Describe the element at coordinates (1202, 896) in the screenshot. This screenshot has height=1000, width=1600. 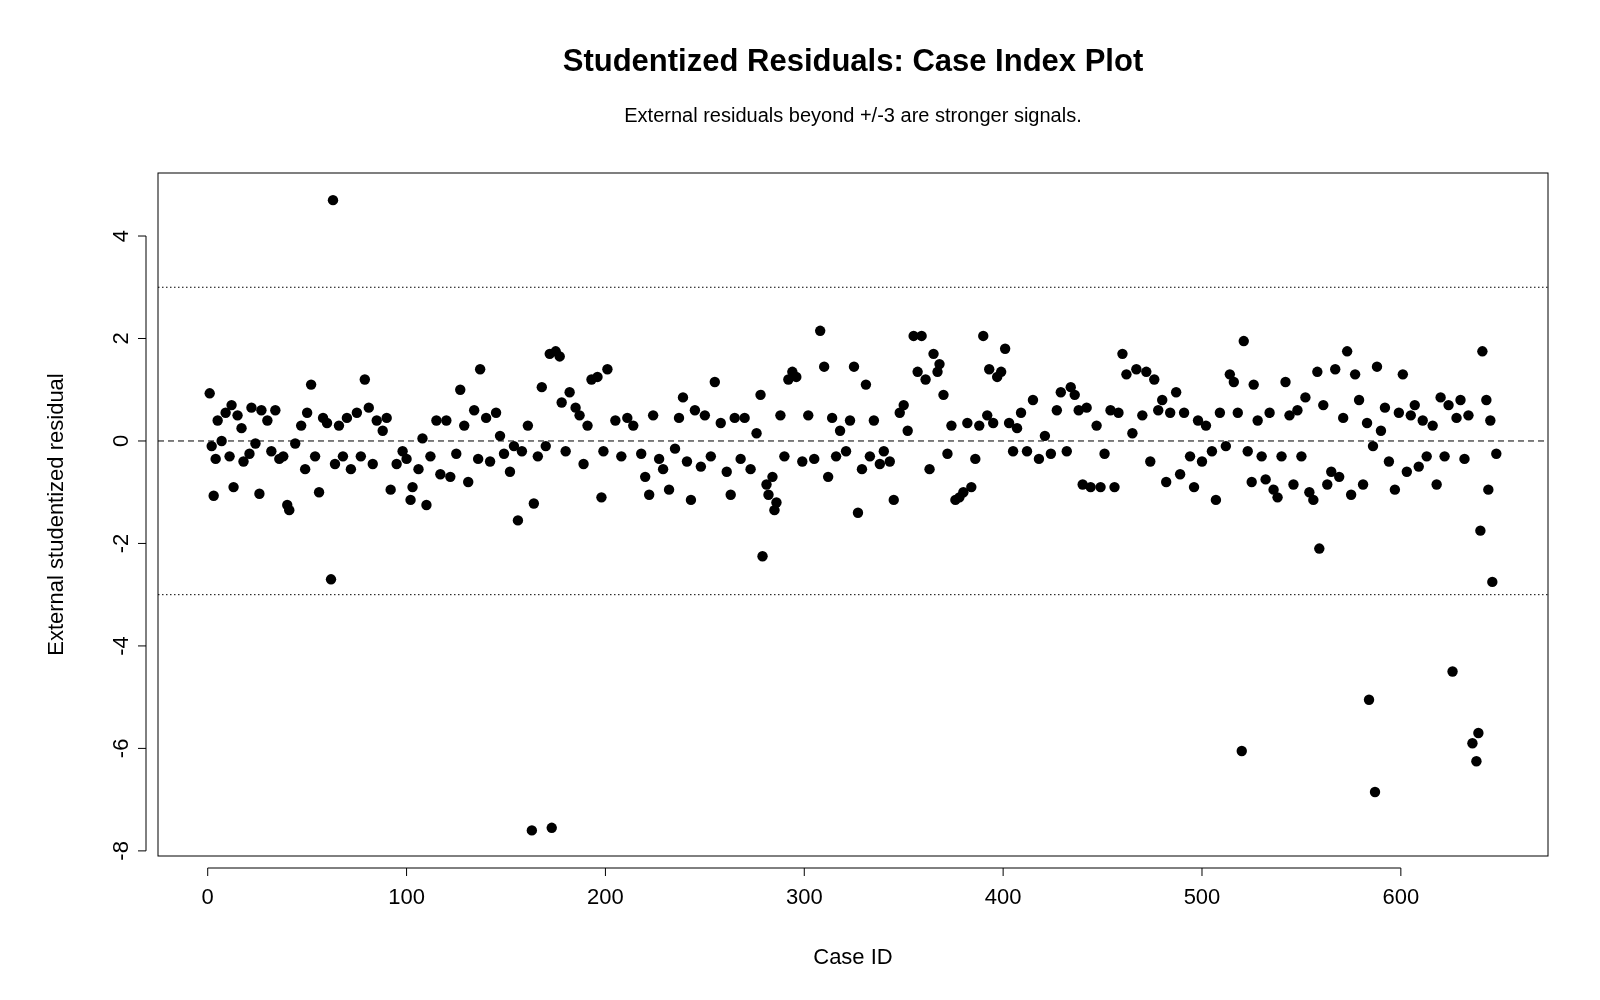
I see `x-tick-label: 500` at that location.